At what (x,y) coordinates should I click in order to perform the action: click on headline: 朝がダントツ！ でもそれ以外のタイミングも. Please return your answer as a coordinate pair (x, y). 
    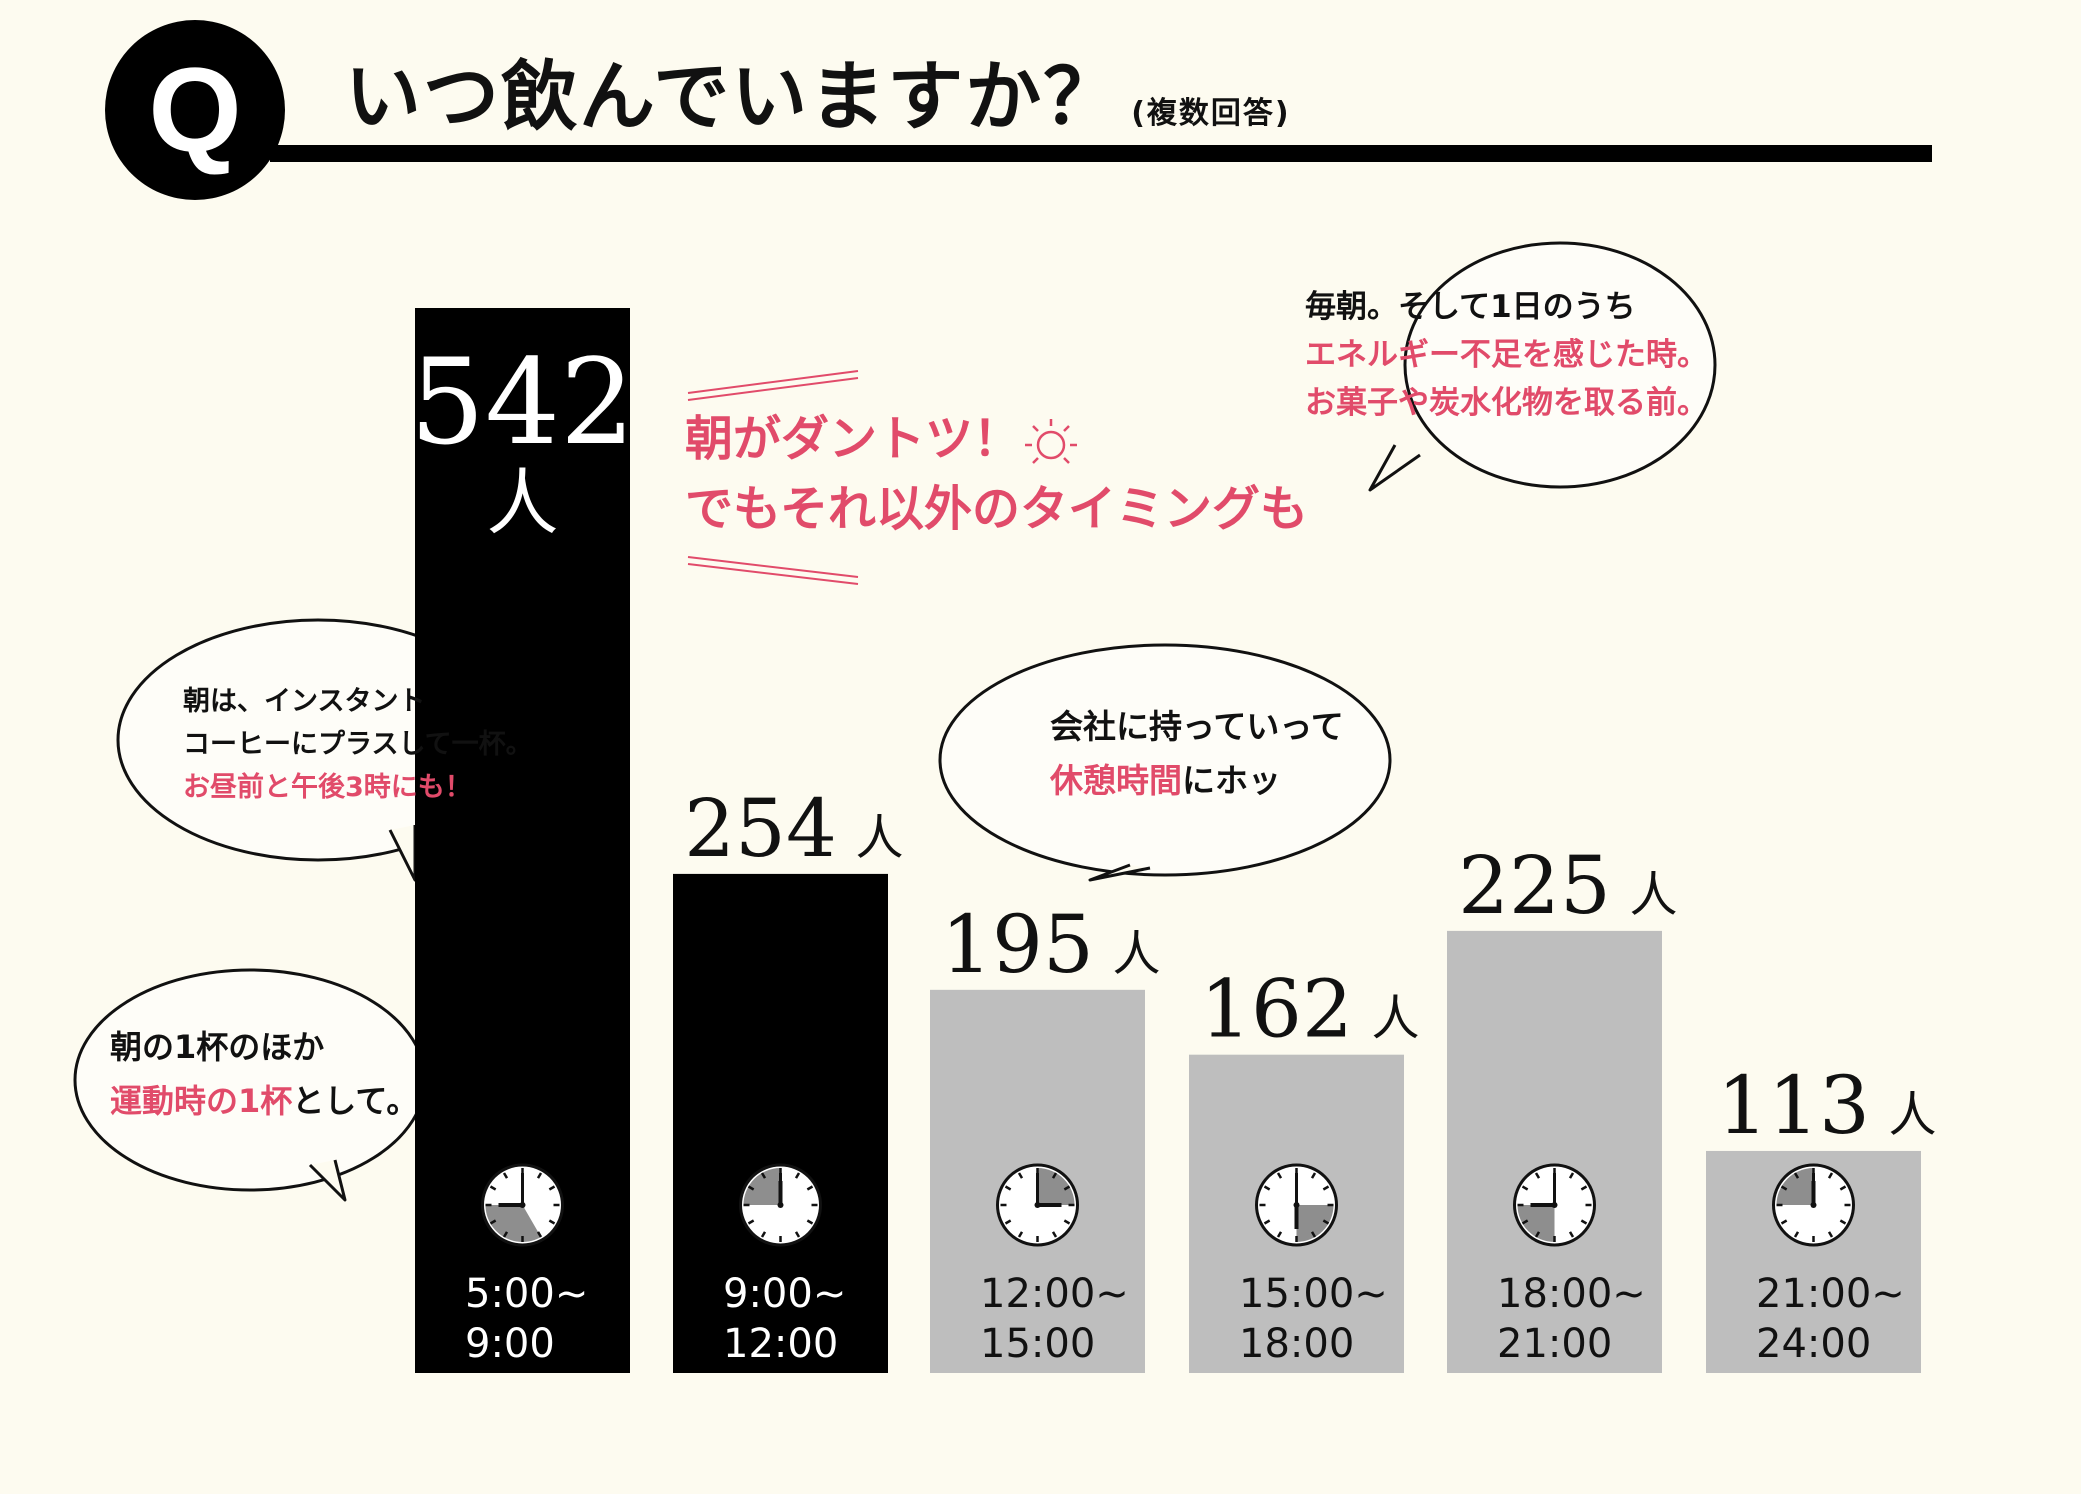
    Looking at the image, I should click on (996, 474).